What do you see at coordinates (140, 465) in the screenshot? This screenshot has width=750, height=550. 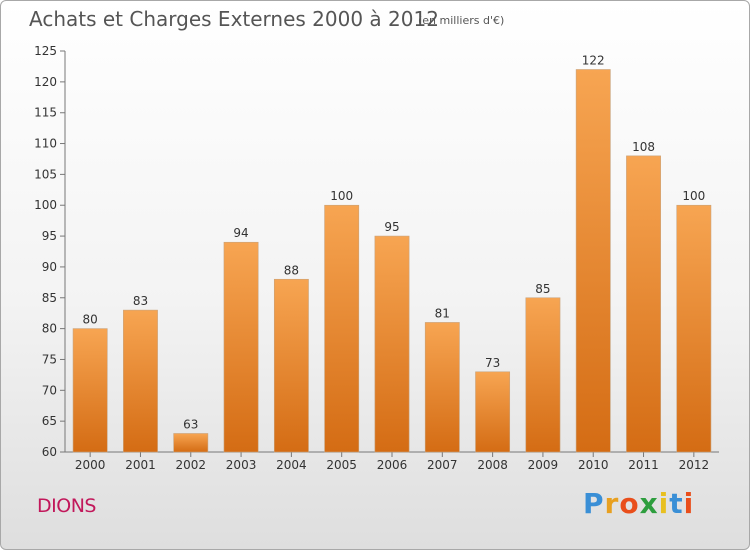 I see `x-tick-label: 2001` at bounding box center [140, 465].